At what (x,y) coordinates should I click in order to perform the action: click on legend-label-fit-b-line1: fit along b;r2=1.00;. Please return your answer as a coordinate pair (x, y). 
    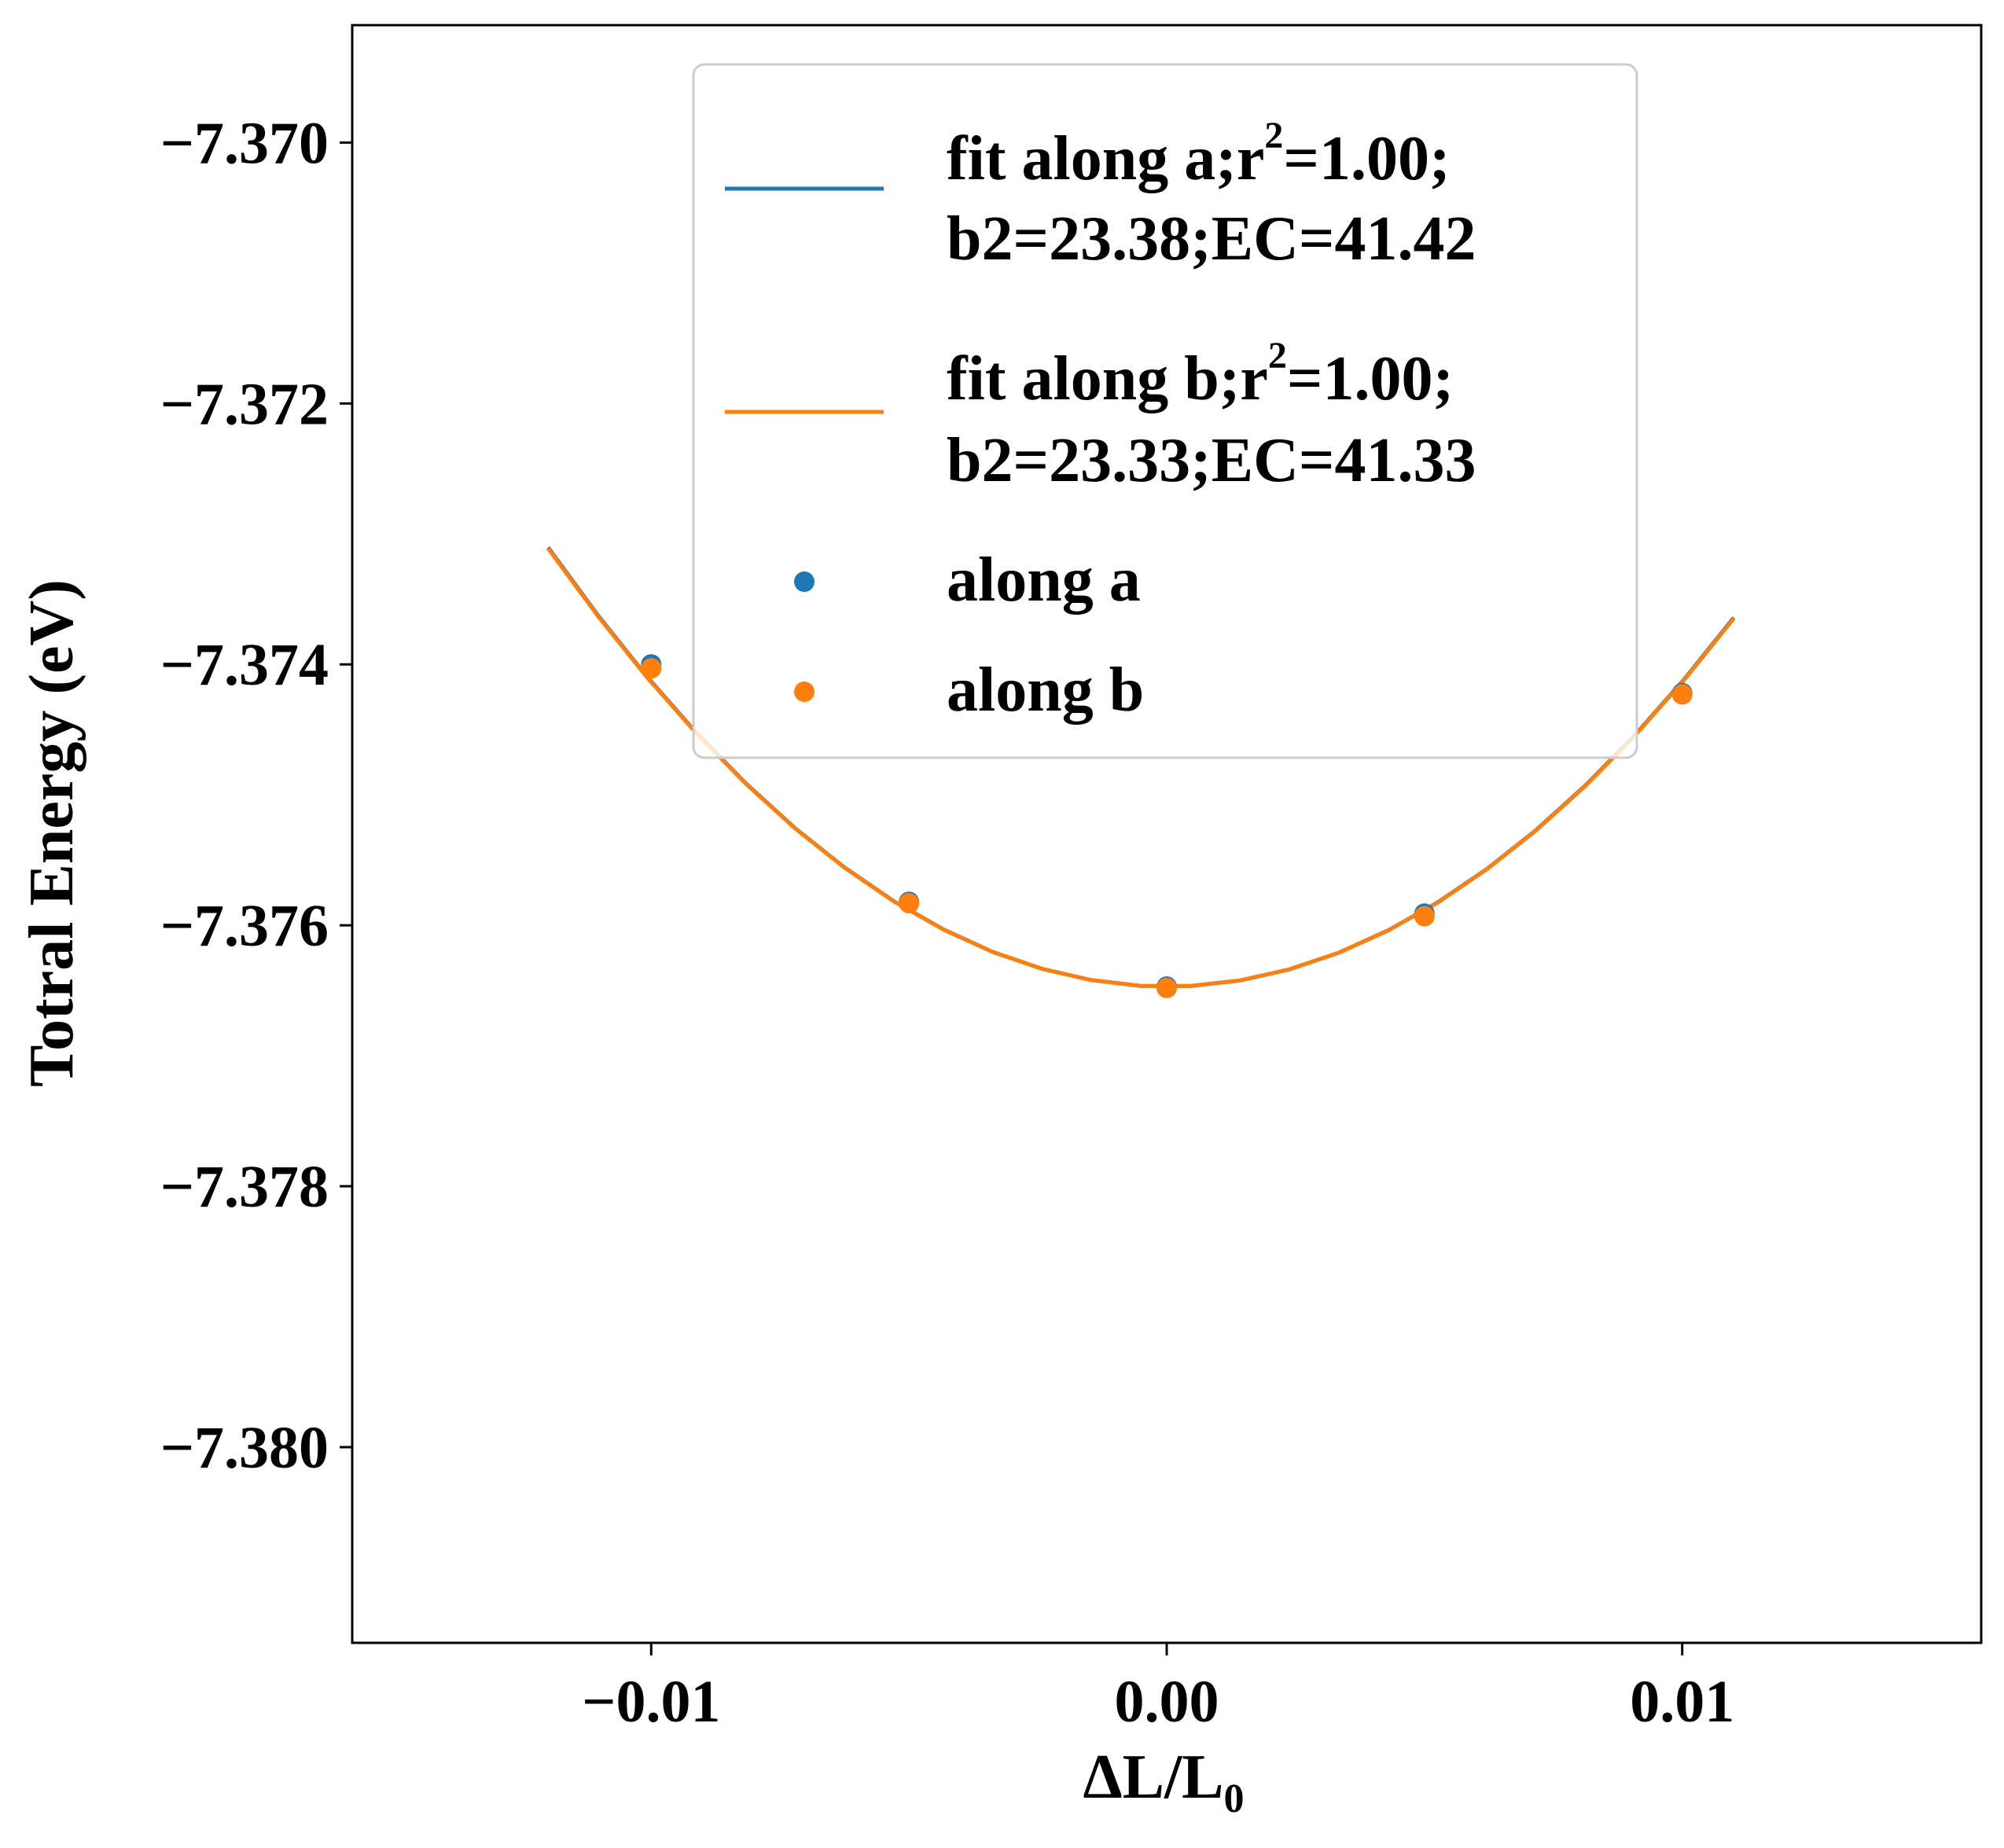
    Looking at the image, I should click on (1200, 374).